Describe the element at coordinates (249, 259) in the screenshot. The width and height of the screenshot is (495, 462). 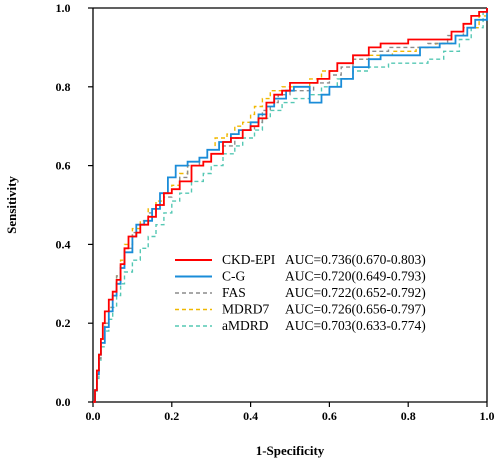
I see `legend-series-name: CKD-EPI` at that location.